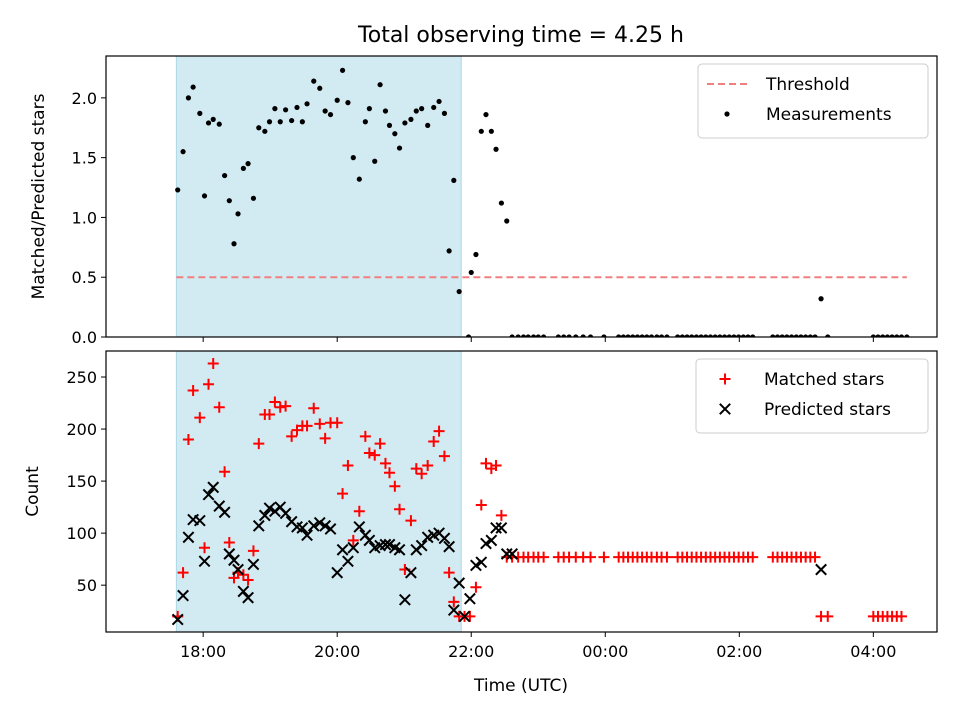  What do you see at coordinates (84, 277) in the screenshot?
I see `y-tick-label: 0.5` at bounding box center [84, 277].